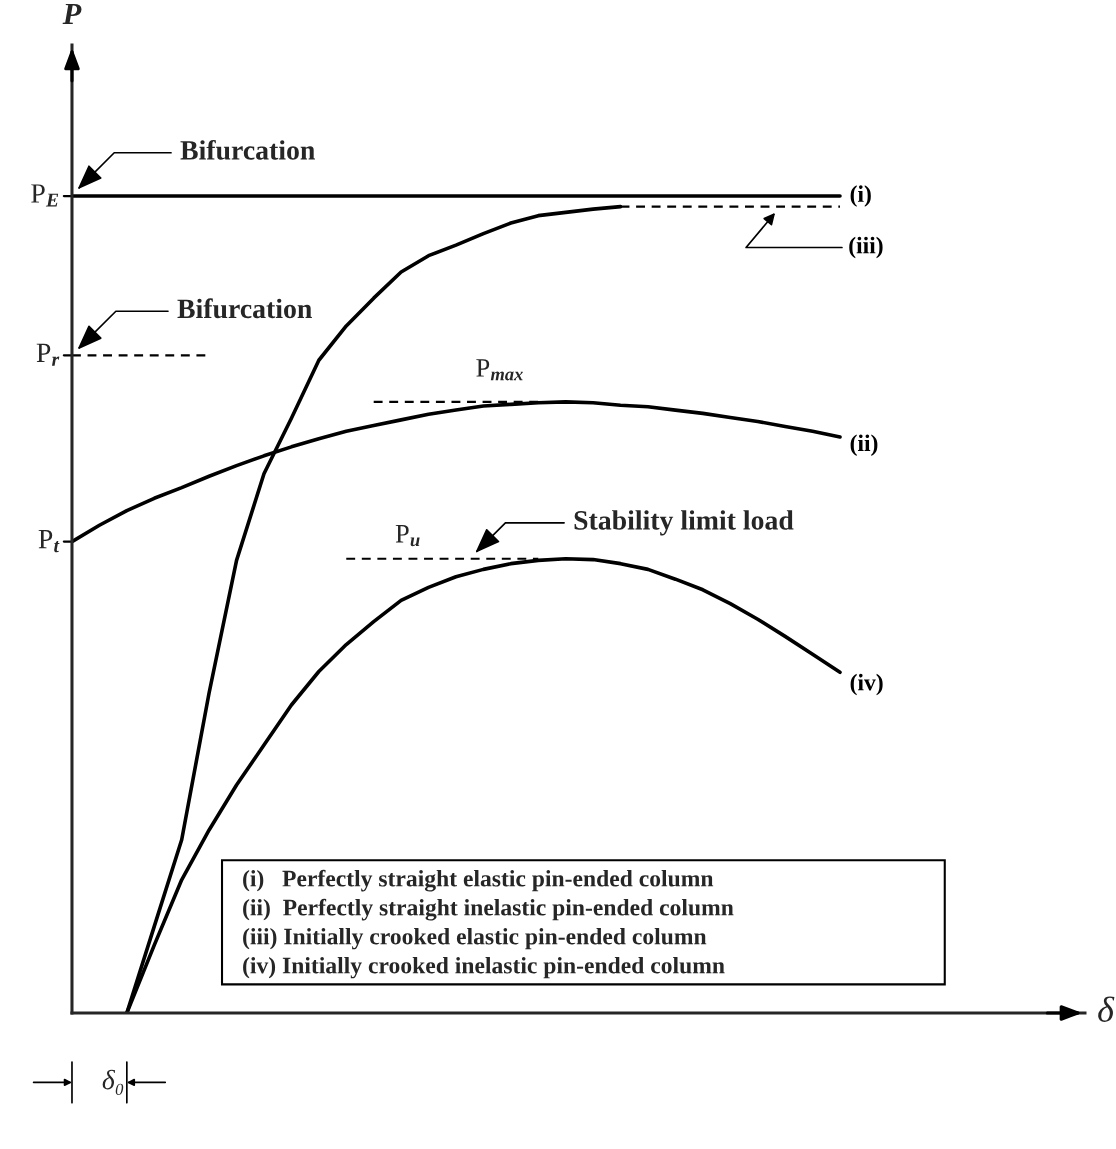 The height and width of the screenshot is (1149, 1116). What do you see at coordinates (475, 938) in the screenshot?
I see `annotation: (iii) Initially crooked elastic pin-ended column` at bounding box center [475, 938].